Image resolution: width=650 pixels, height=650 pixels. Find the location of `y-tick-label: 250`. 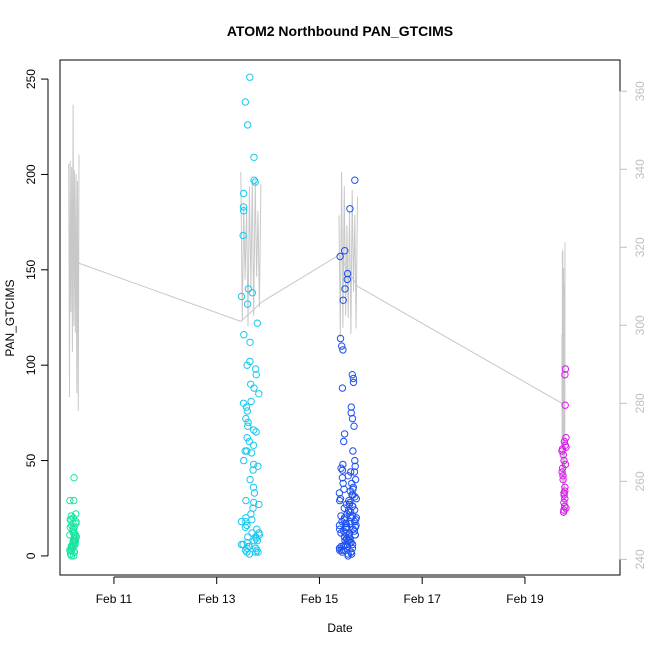

y-tick-label: 250 is located at coordinates (31, 79).